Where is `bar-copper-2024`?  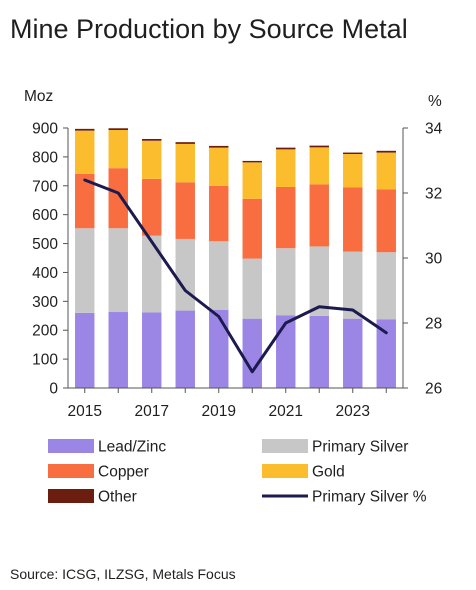
bar-copper-2024 is located at coordinates (386, 221).